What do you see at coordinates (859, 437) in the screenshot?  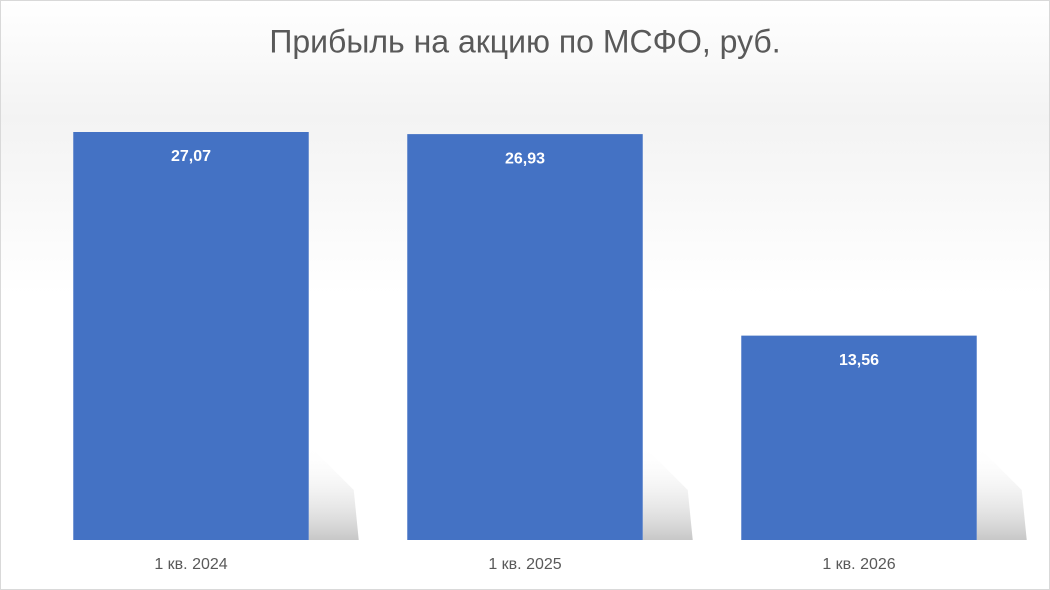 I see `bar` at bounding box center [859, 437].